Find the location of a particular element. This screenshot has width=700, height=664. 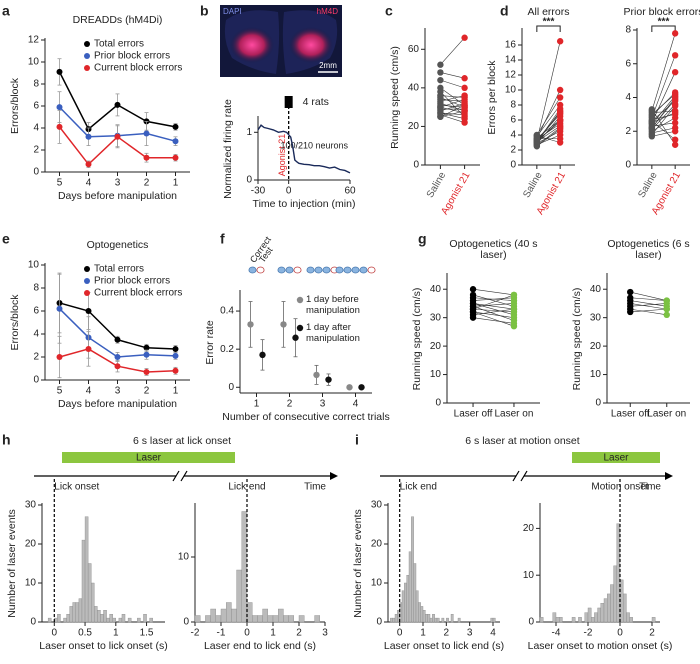

chart-title: 4 rats is located at coordinates (316, 102).